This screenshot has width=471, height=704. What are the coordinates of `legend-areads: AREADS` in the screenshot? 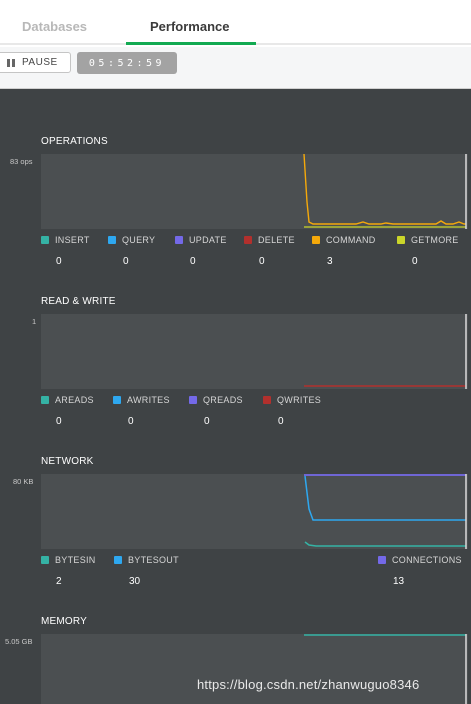 It's located at (67, 400).